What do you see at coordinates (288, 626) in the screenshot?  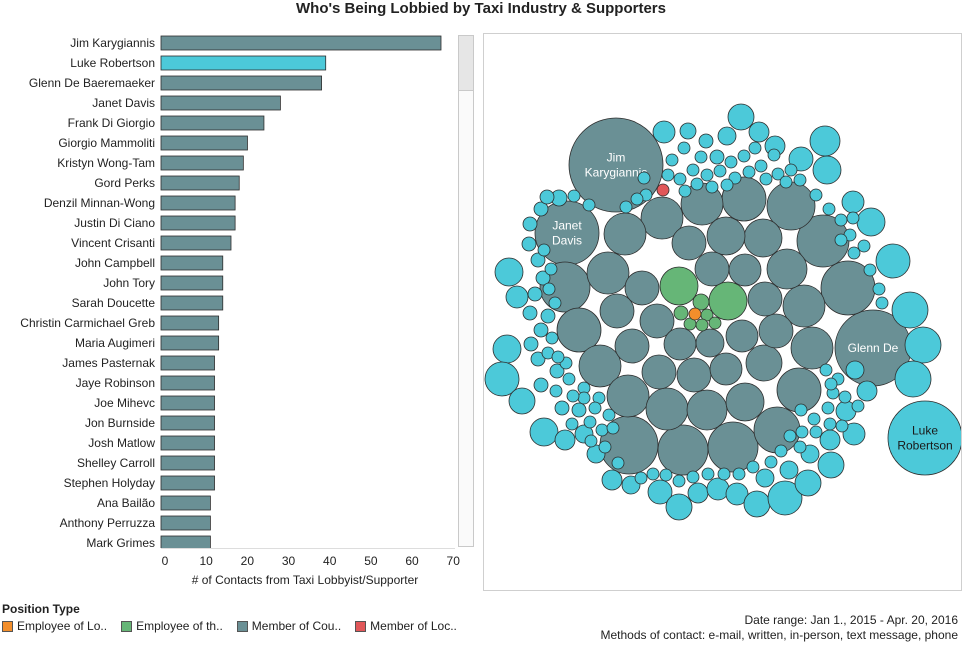 I see `legend-item: Member of Cou..` at bounding box center [288, 626].